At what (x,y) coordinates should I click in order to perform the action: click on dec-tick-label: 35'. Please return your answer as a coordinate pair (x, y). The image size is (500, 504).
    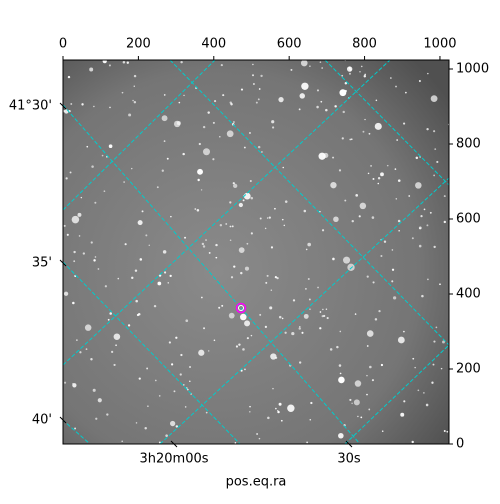
    Looking at the image, I should click on (42, 263).